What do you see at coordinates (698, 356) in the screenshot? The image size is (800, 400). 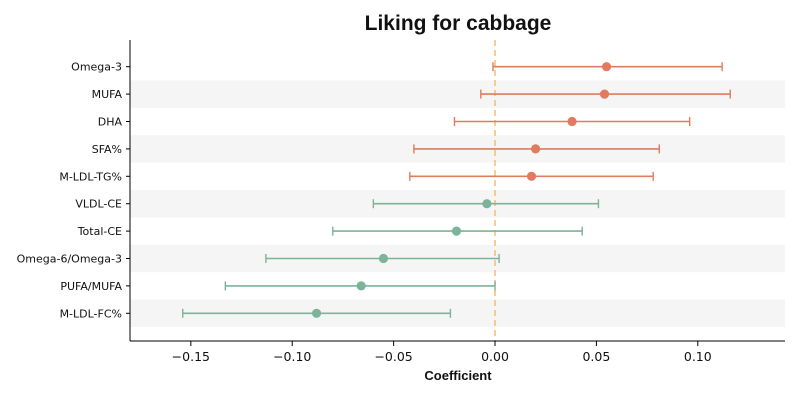 I see `x-tick-label: 0.10` at bounding box center [698, 356].